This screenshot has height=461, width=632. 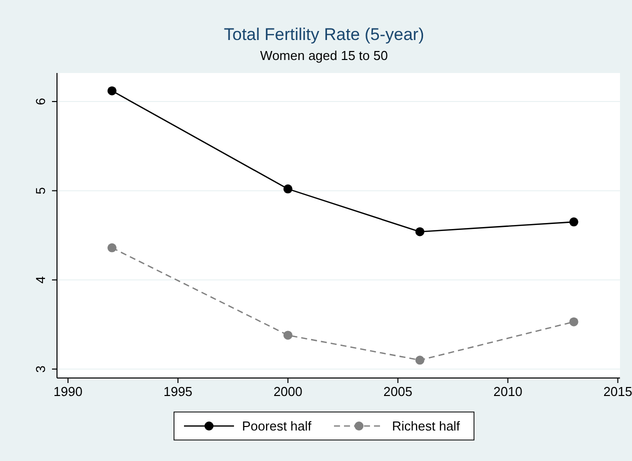 What do you see at coordinates (426, 426) in the screenshot?
I see `legend-label: Richest half` at bounding box center [426, 426].